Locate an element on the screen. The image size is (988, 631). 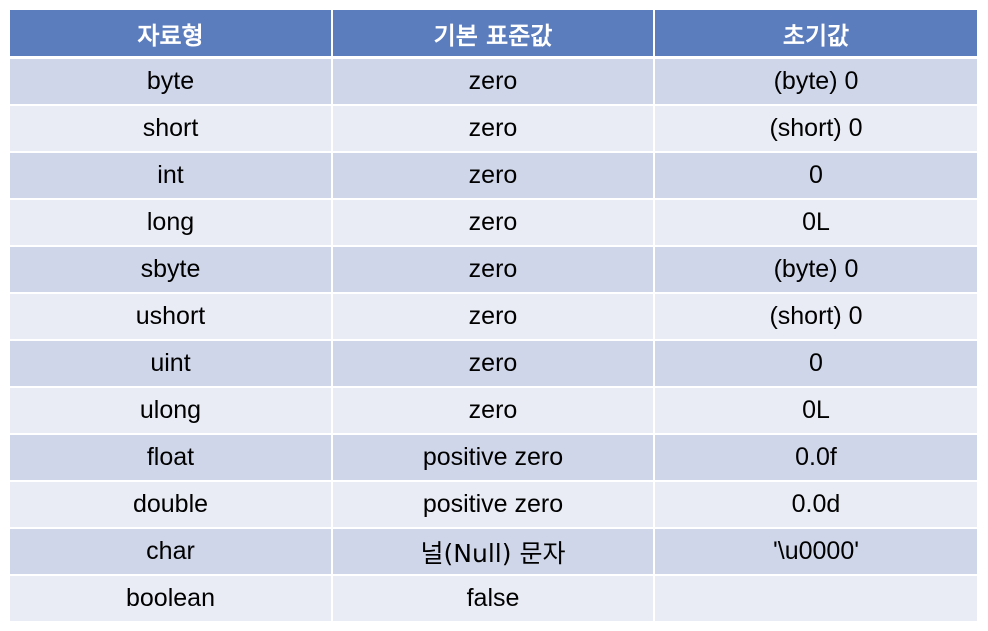
table-row: boolean false is located at coordinates (493, 599).